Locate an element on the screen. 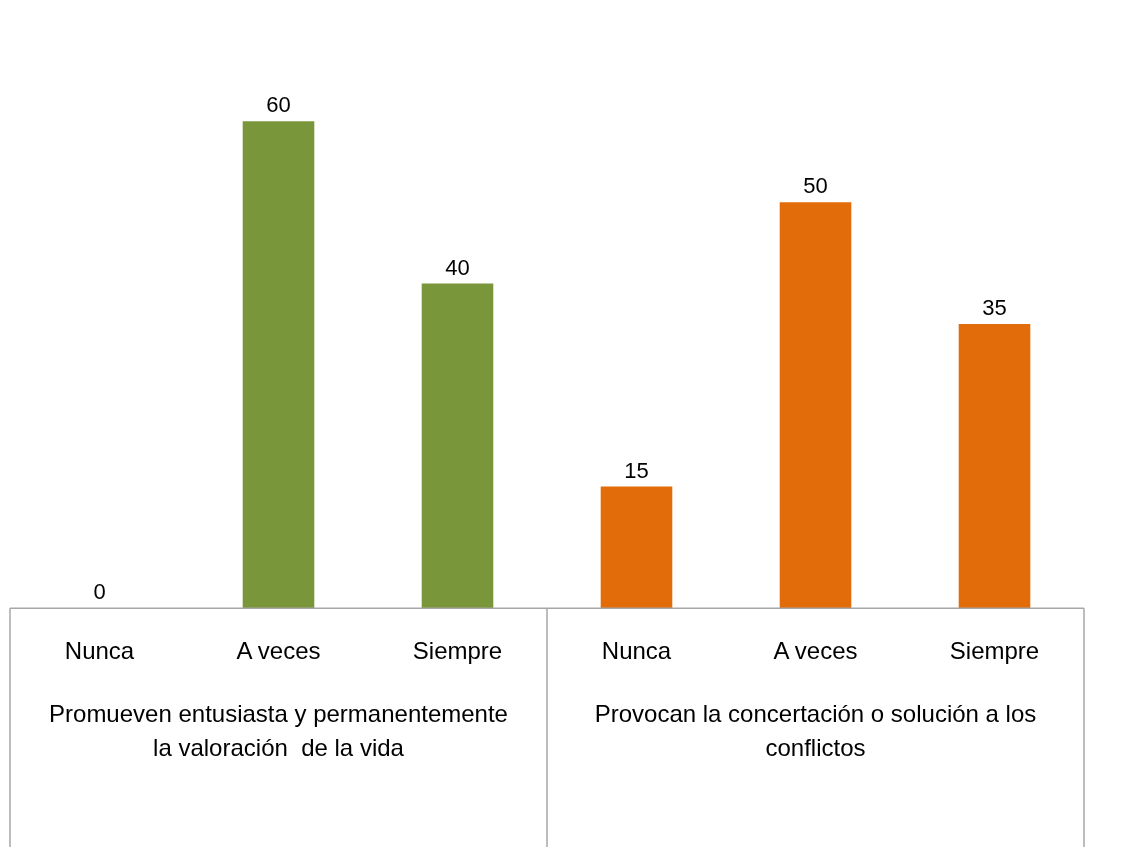 The image size is (1129, 847). data-label: 15 is located at coordinates (636, 470).